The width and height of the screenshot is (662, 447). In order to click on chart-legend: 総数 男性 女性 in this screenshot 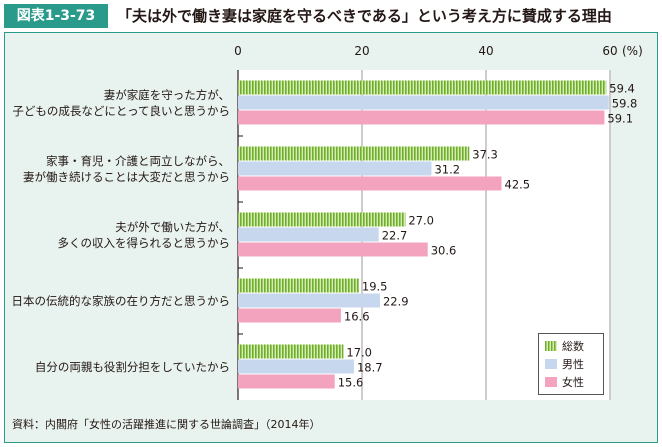, I will do `click(571, 364)`.